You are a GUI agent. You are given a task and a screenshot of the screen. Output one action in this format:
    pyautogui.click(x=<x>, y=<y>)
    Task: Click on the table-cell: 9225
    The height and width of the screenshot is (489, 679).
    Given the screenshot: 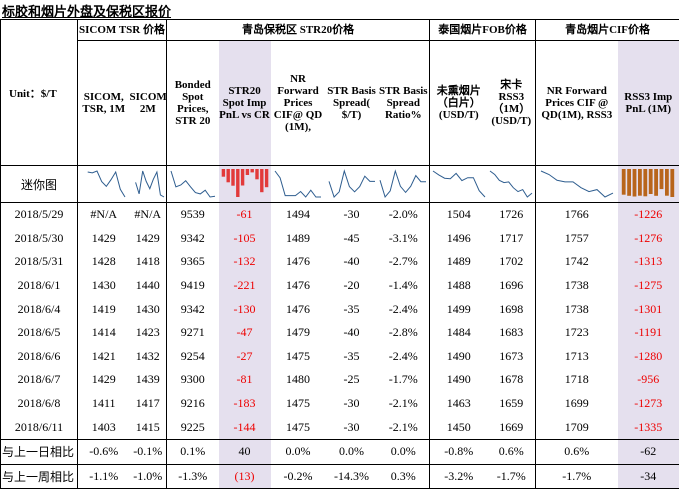 What is the action you would take?
    pyautogui.click(x=193, y=427)
    